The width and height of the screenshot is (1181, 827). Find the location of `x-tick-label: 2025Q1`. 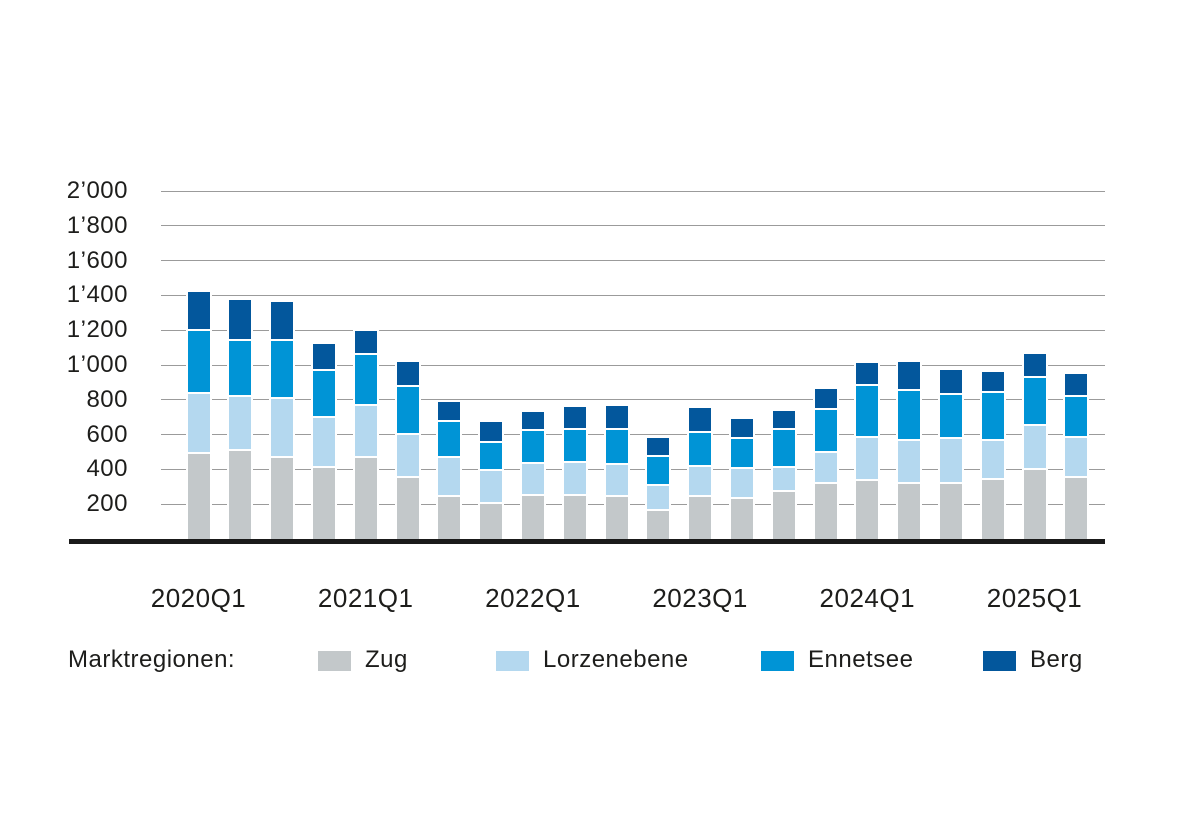

x-tick-label: 2025Q1 is located at coordinates (1034, 598).